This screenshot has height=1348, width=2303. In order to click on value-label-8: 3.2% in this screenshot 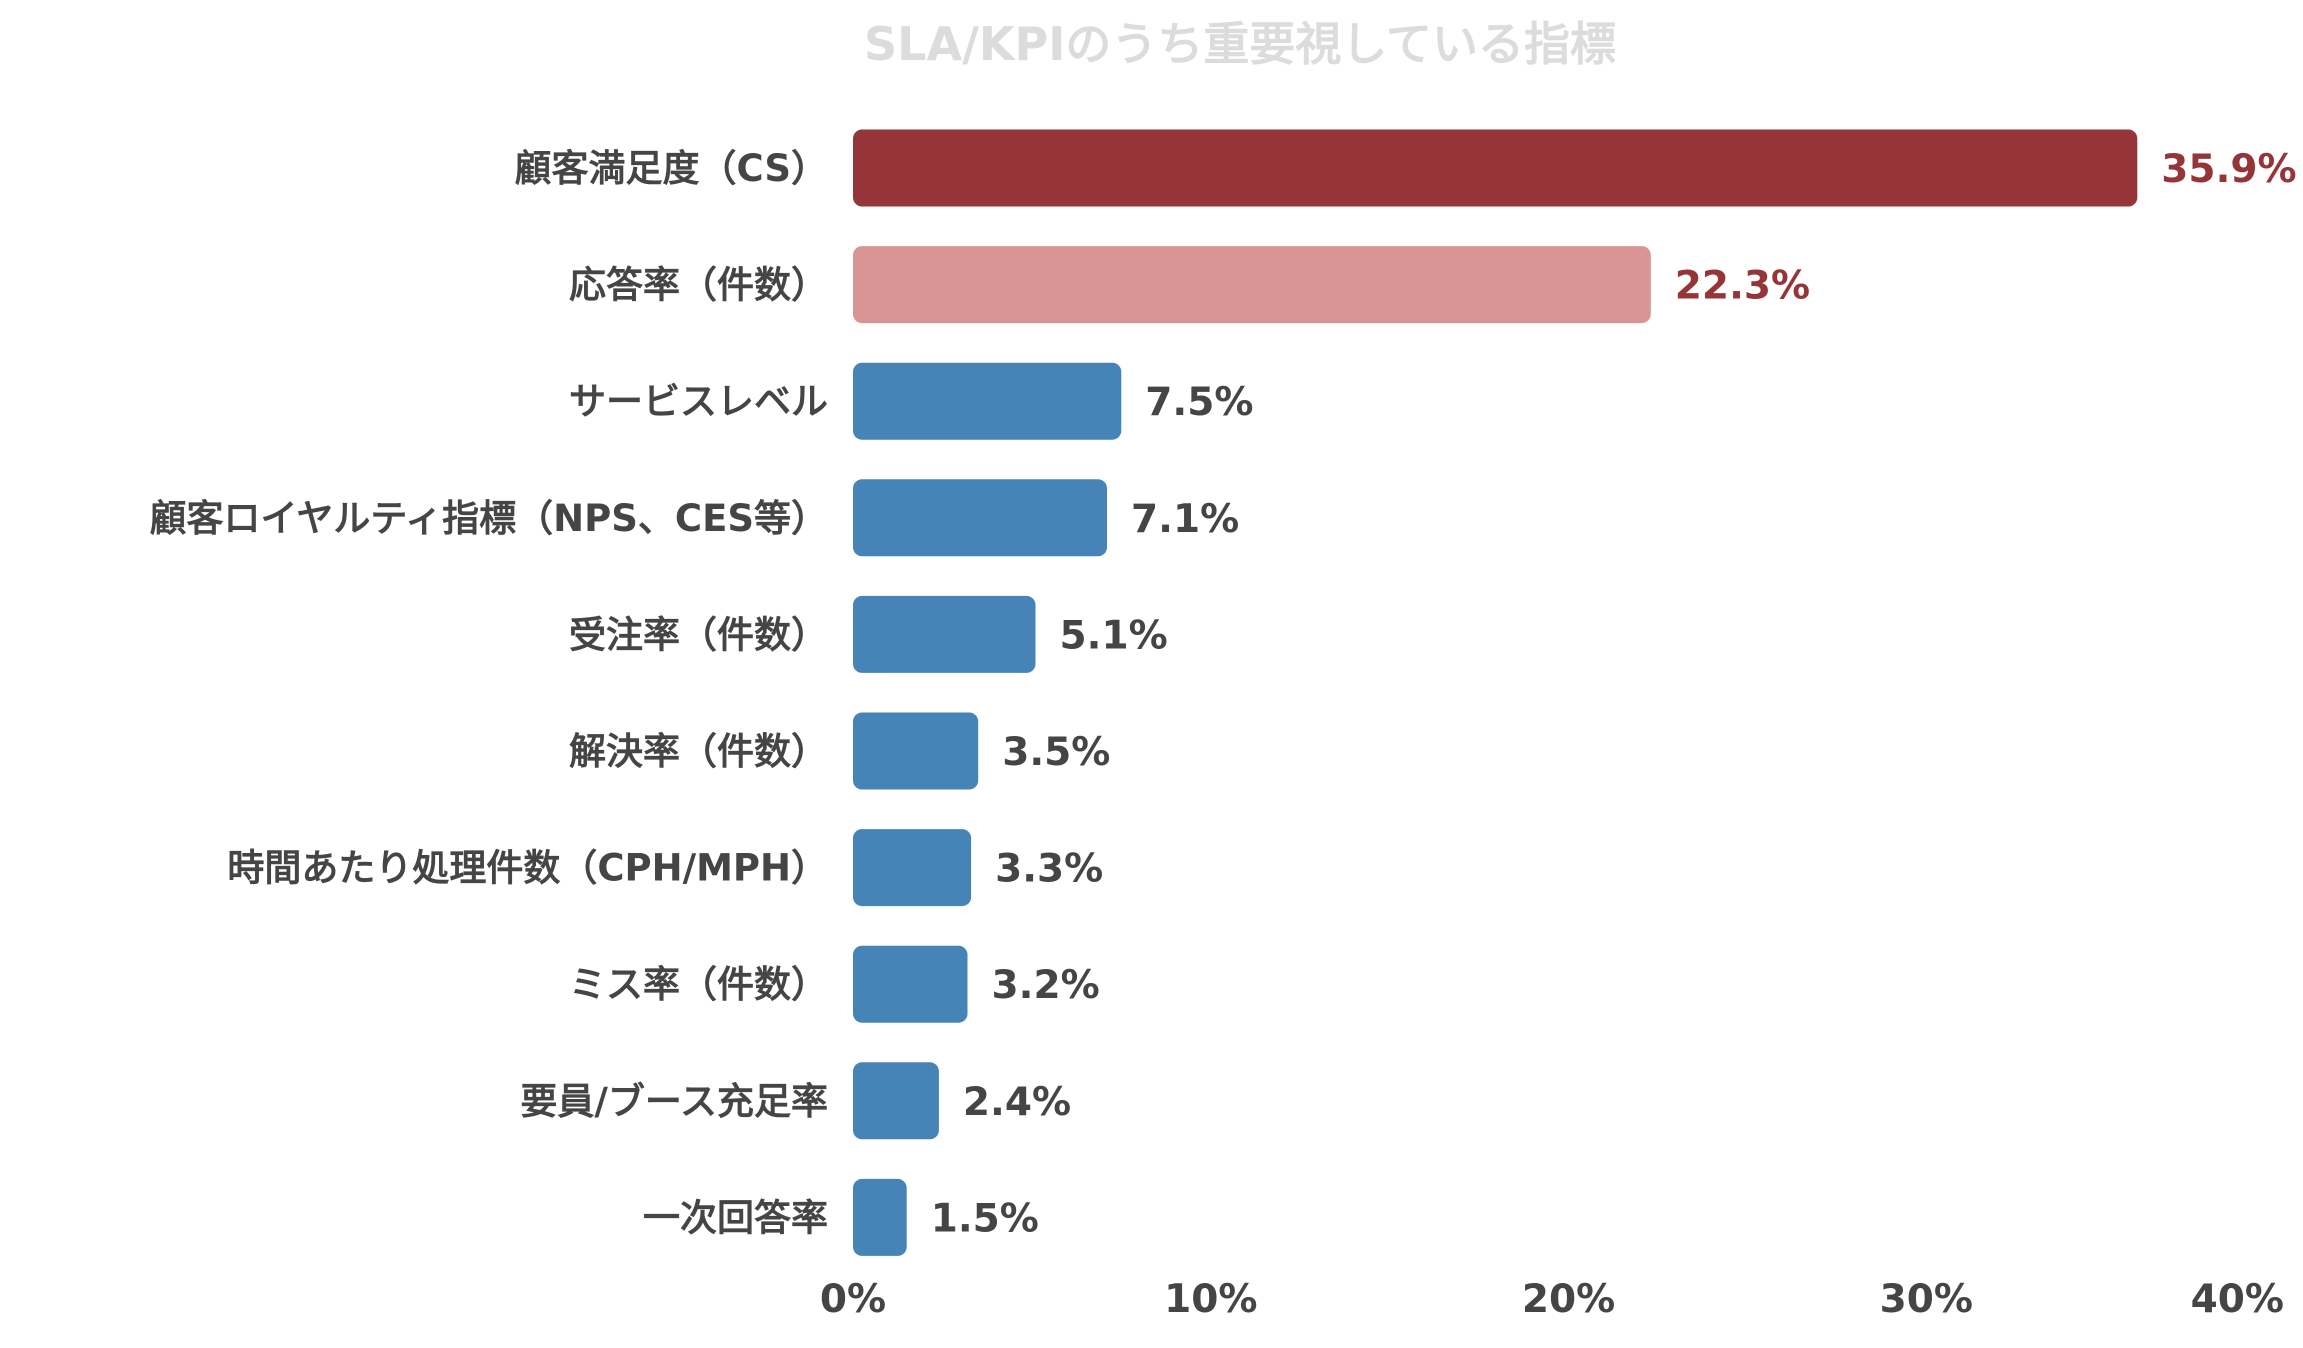, I will do `click(1046, 985)`.